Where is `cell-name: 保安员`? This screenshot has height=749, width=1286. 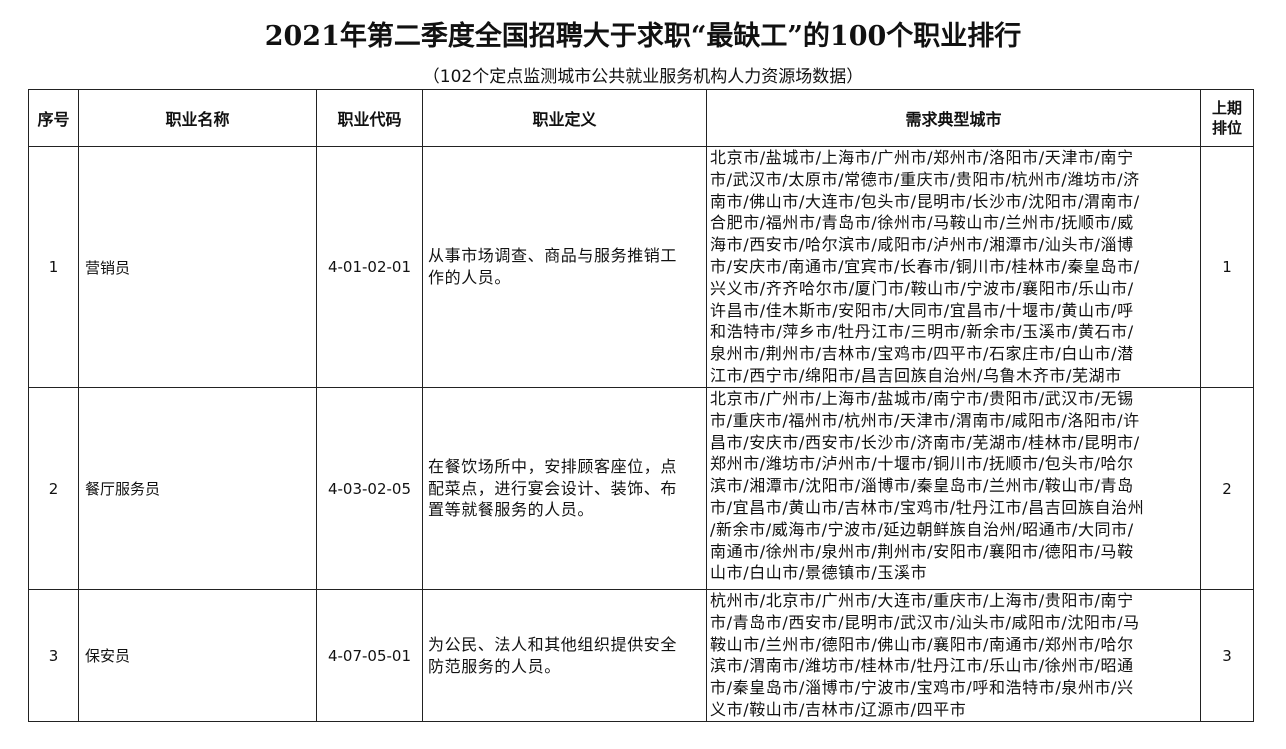
cell-name: 保安员 is located at coordinates (197, 655).